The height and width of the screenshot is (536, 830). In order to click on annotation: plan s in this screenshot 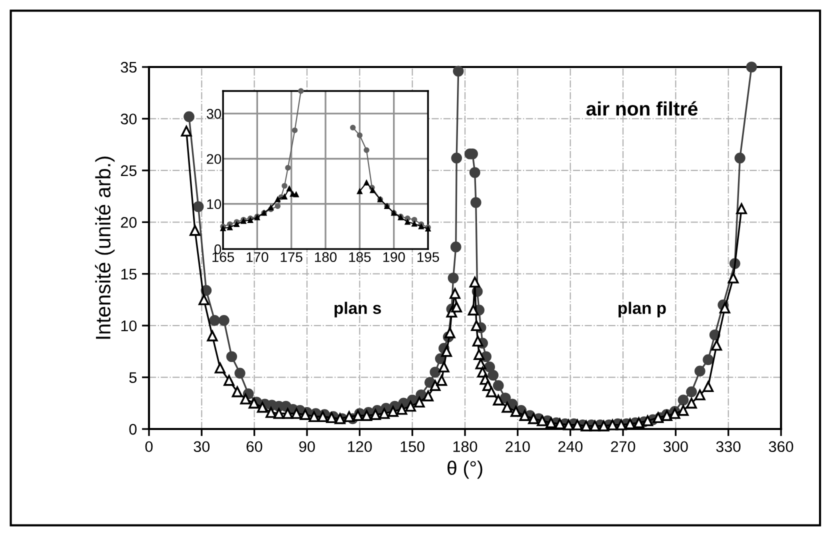, I will do `click(357, 310)`.